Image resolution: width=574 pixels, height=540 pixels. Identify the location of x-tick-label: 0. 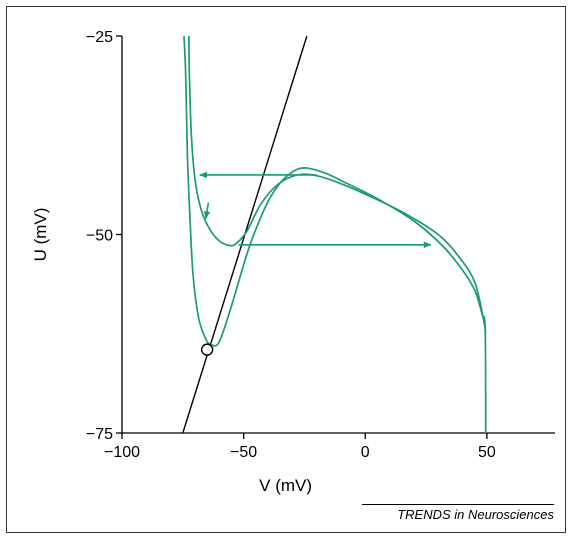
(365, 452).